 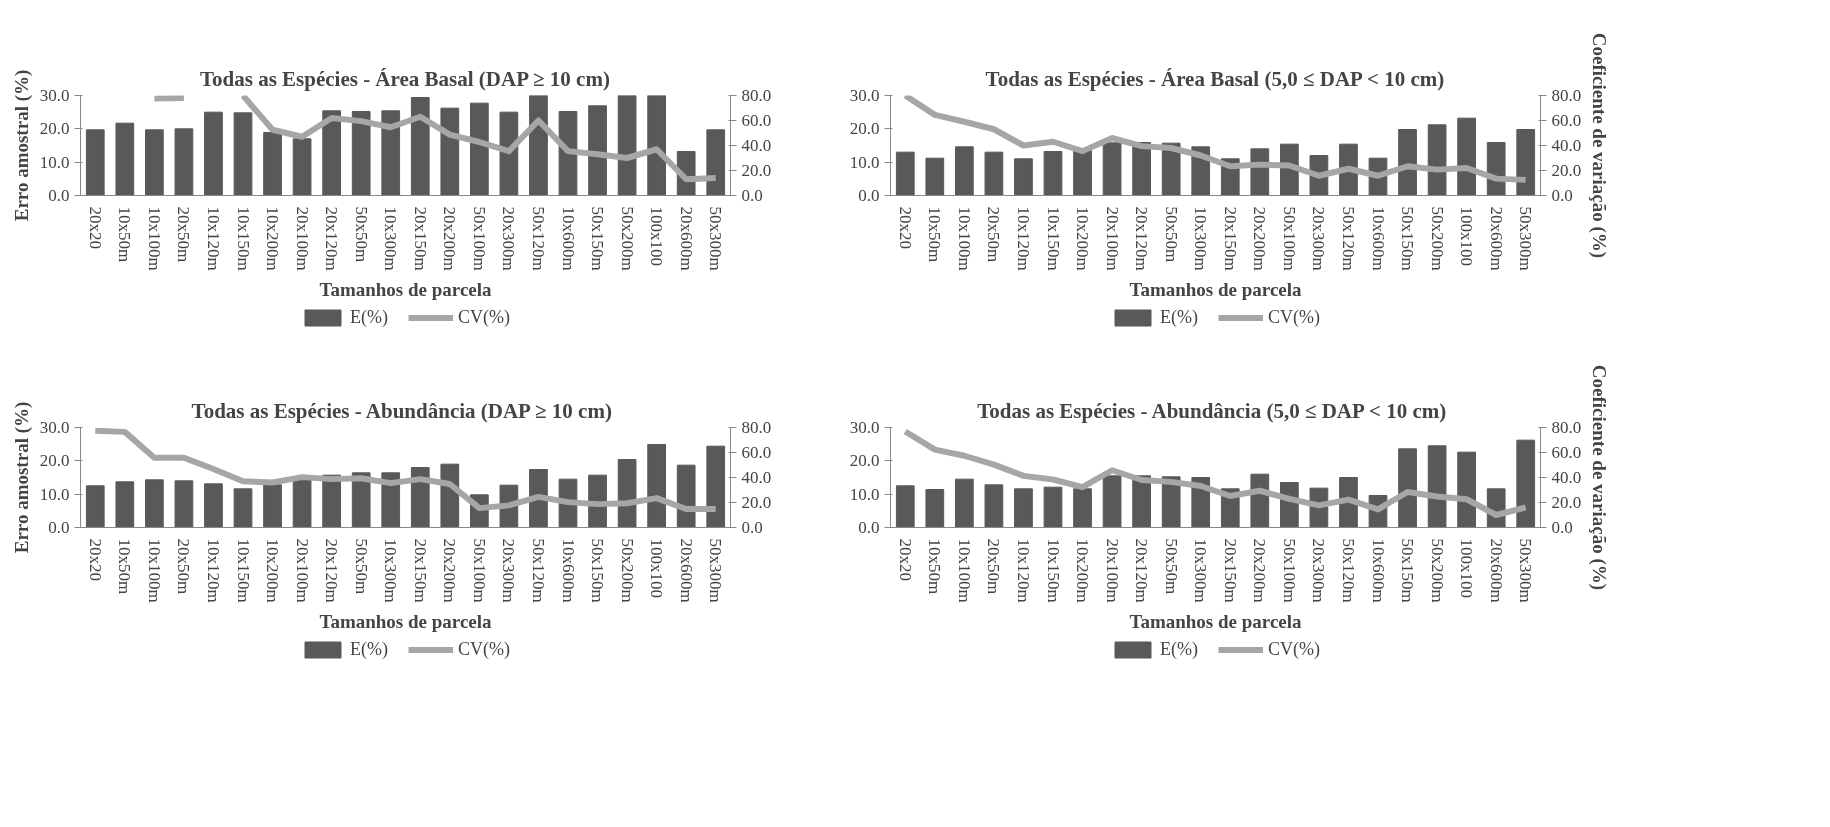 What do you see at coordinates (1212, 410) in the screenshot?
I see `chart-title: Todas as Espécies - Abundância (5,0 ≤ DAP < 10 cm)` at bounding box center [1212, 410].